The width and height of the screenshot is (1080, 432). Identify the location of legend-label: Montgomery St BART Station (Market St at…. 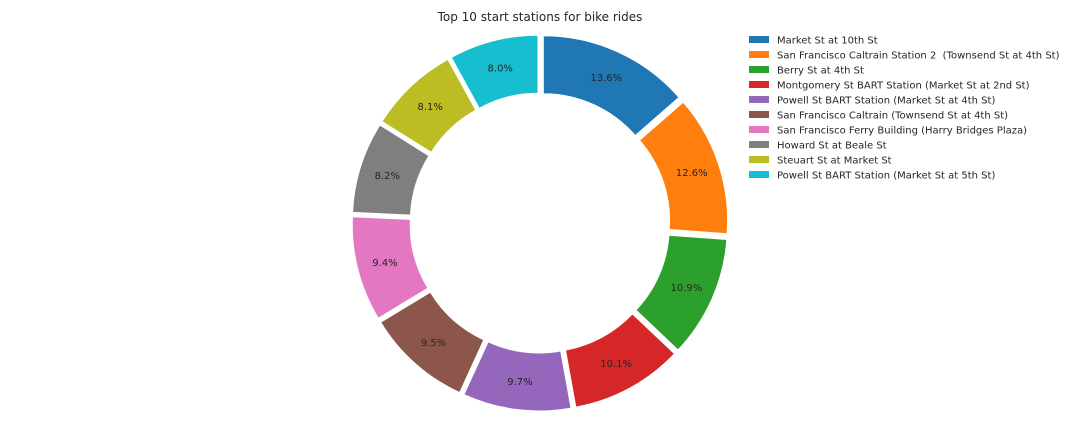
(903, 86).